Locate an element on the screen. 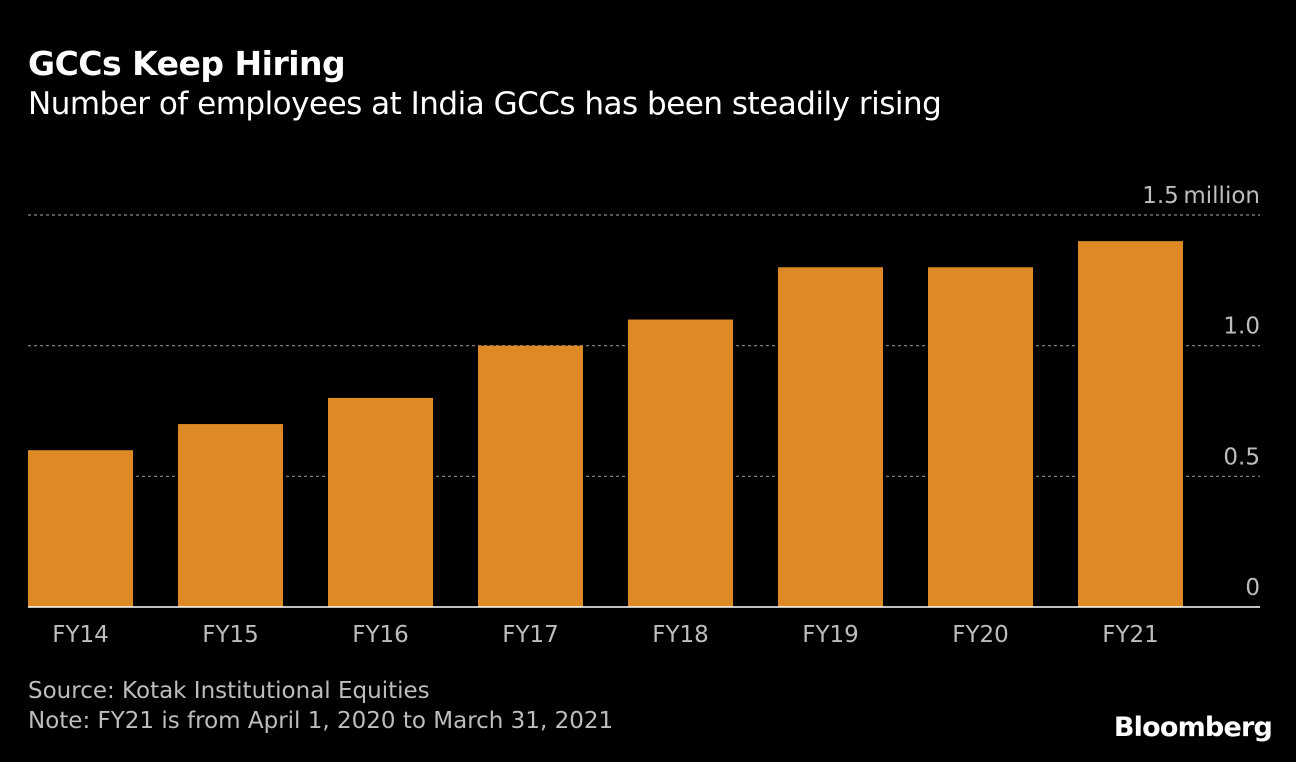  bar-fy14 is located at coordinates (80, 528).